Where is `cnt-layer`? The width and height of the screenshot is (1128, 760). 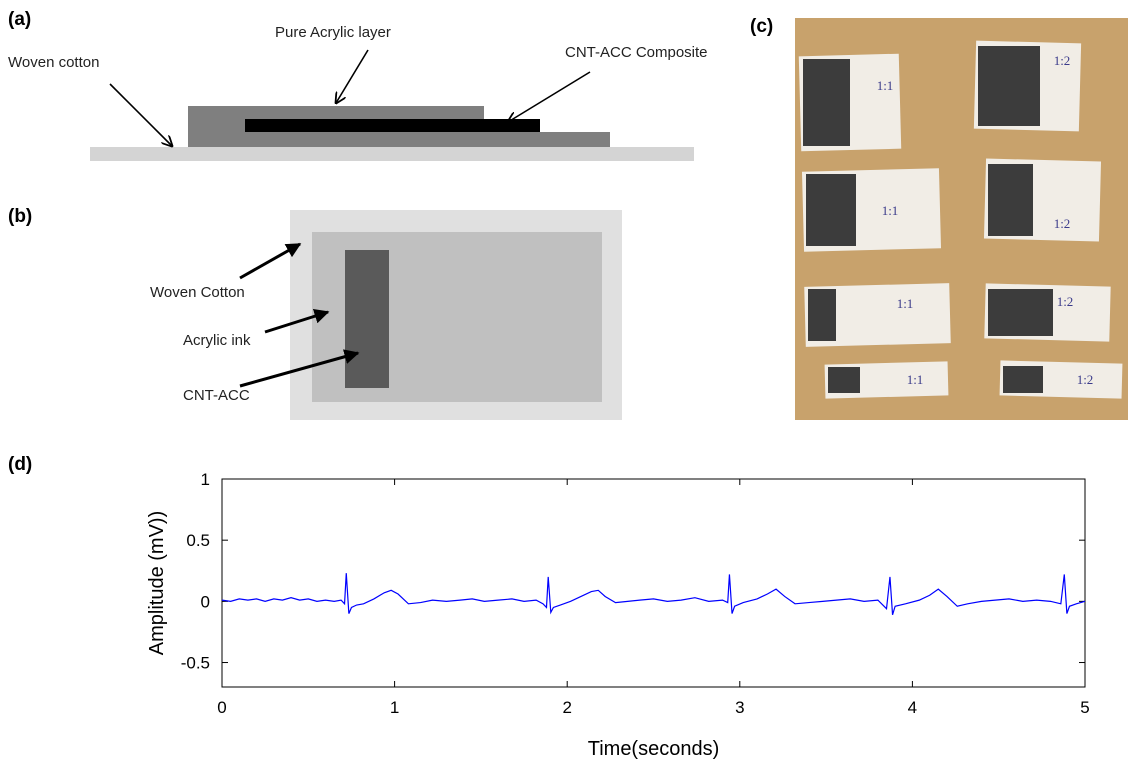 cnt-layer is located at coordinates (392, 125).